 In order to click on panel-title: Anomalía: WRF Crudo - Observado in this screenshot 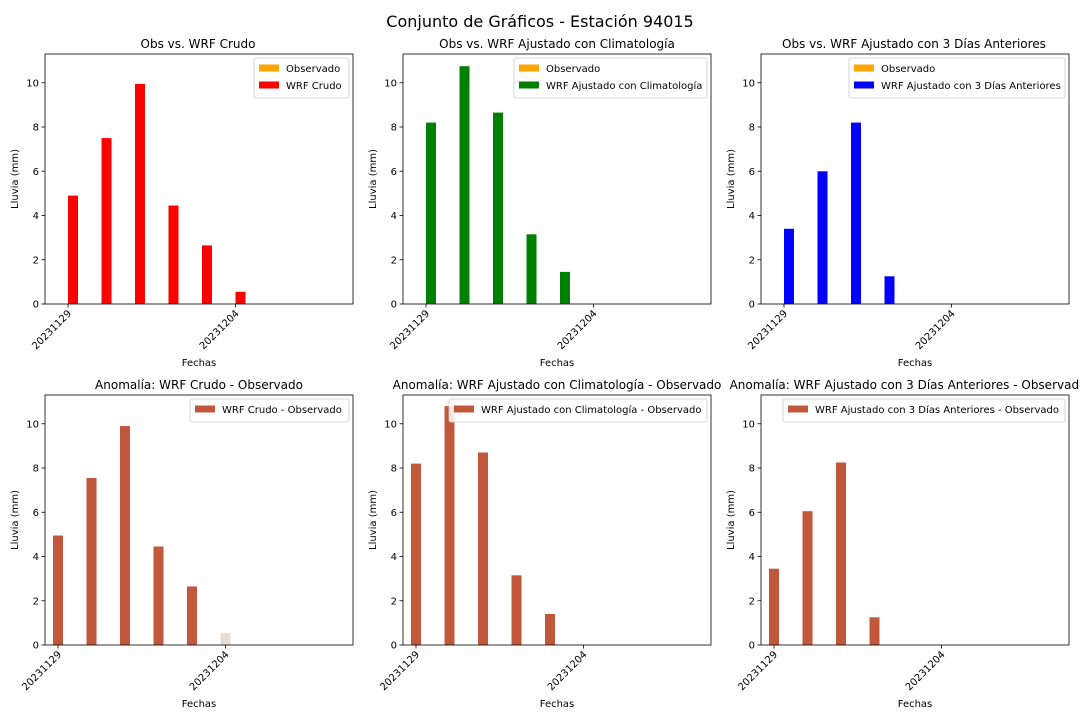, I will do `click(199, 385)`.